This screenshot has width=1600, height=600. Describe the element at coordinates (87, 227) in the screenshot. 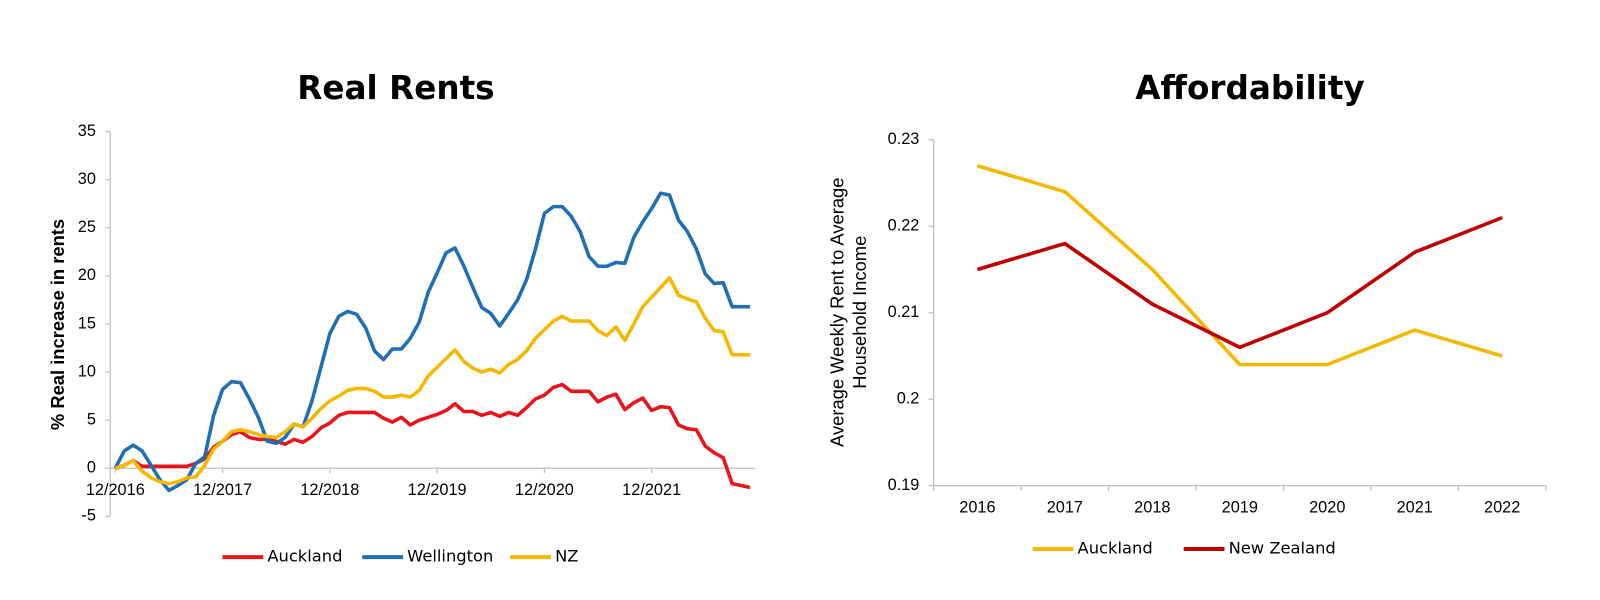

I see `y-tick-label: 25` at that location.